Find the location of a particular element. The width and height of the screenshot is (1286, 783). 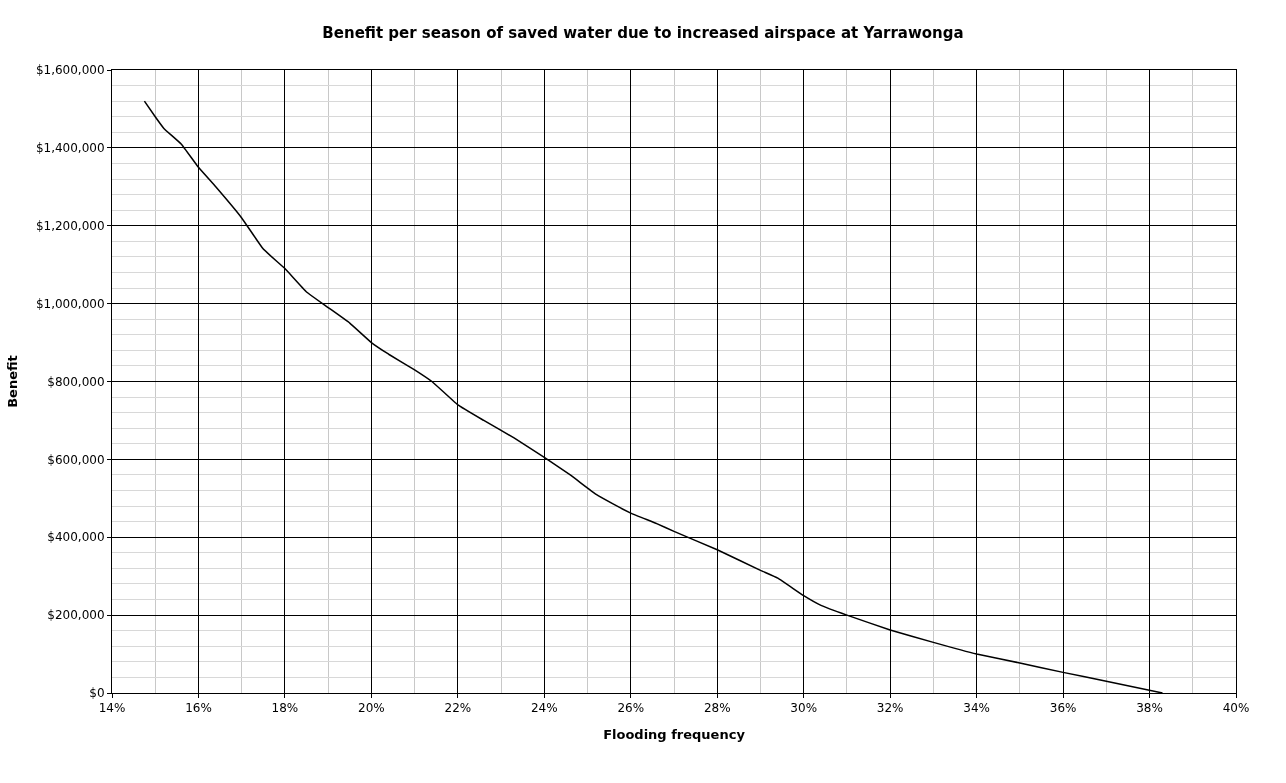

x-tick-label: 24% is located at coordinates (544, 708).